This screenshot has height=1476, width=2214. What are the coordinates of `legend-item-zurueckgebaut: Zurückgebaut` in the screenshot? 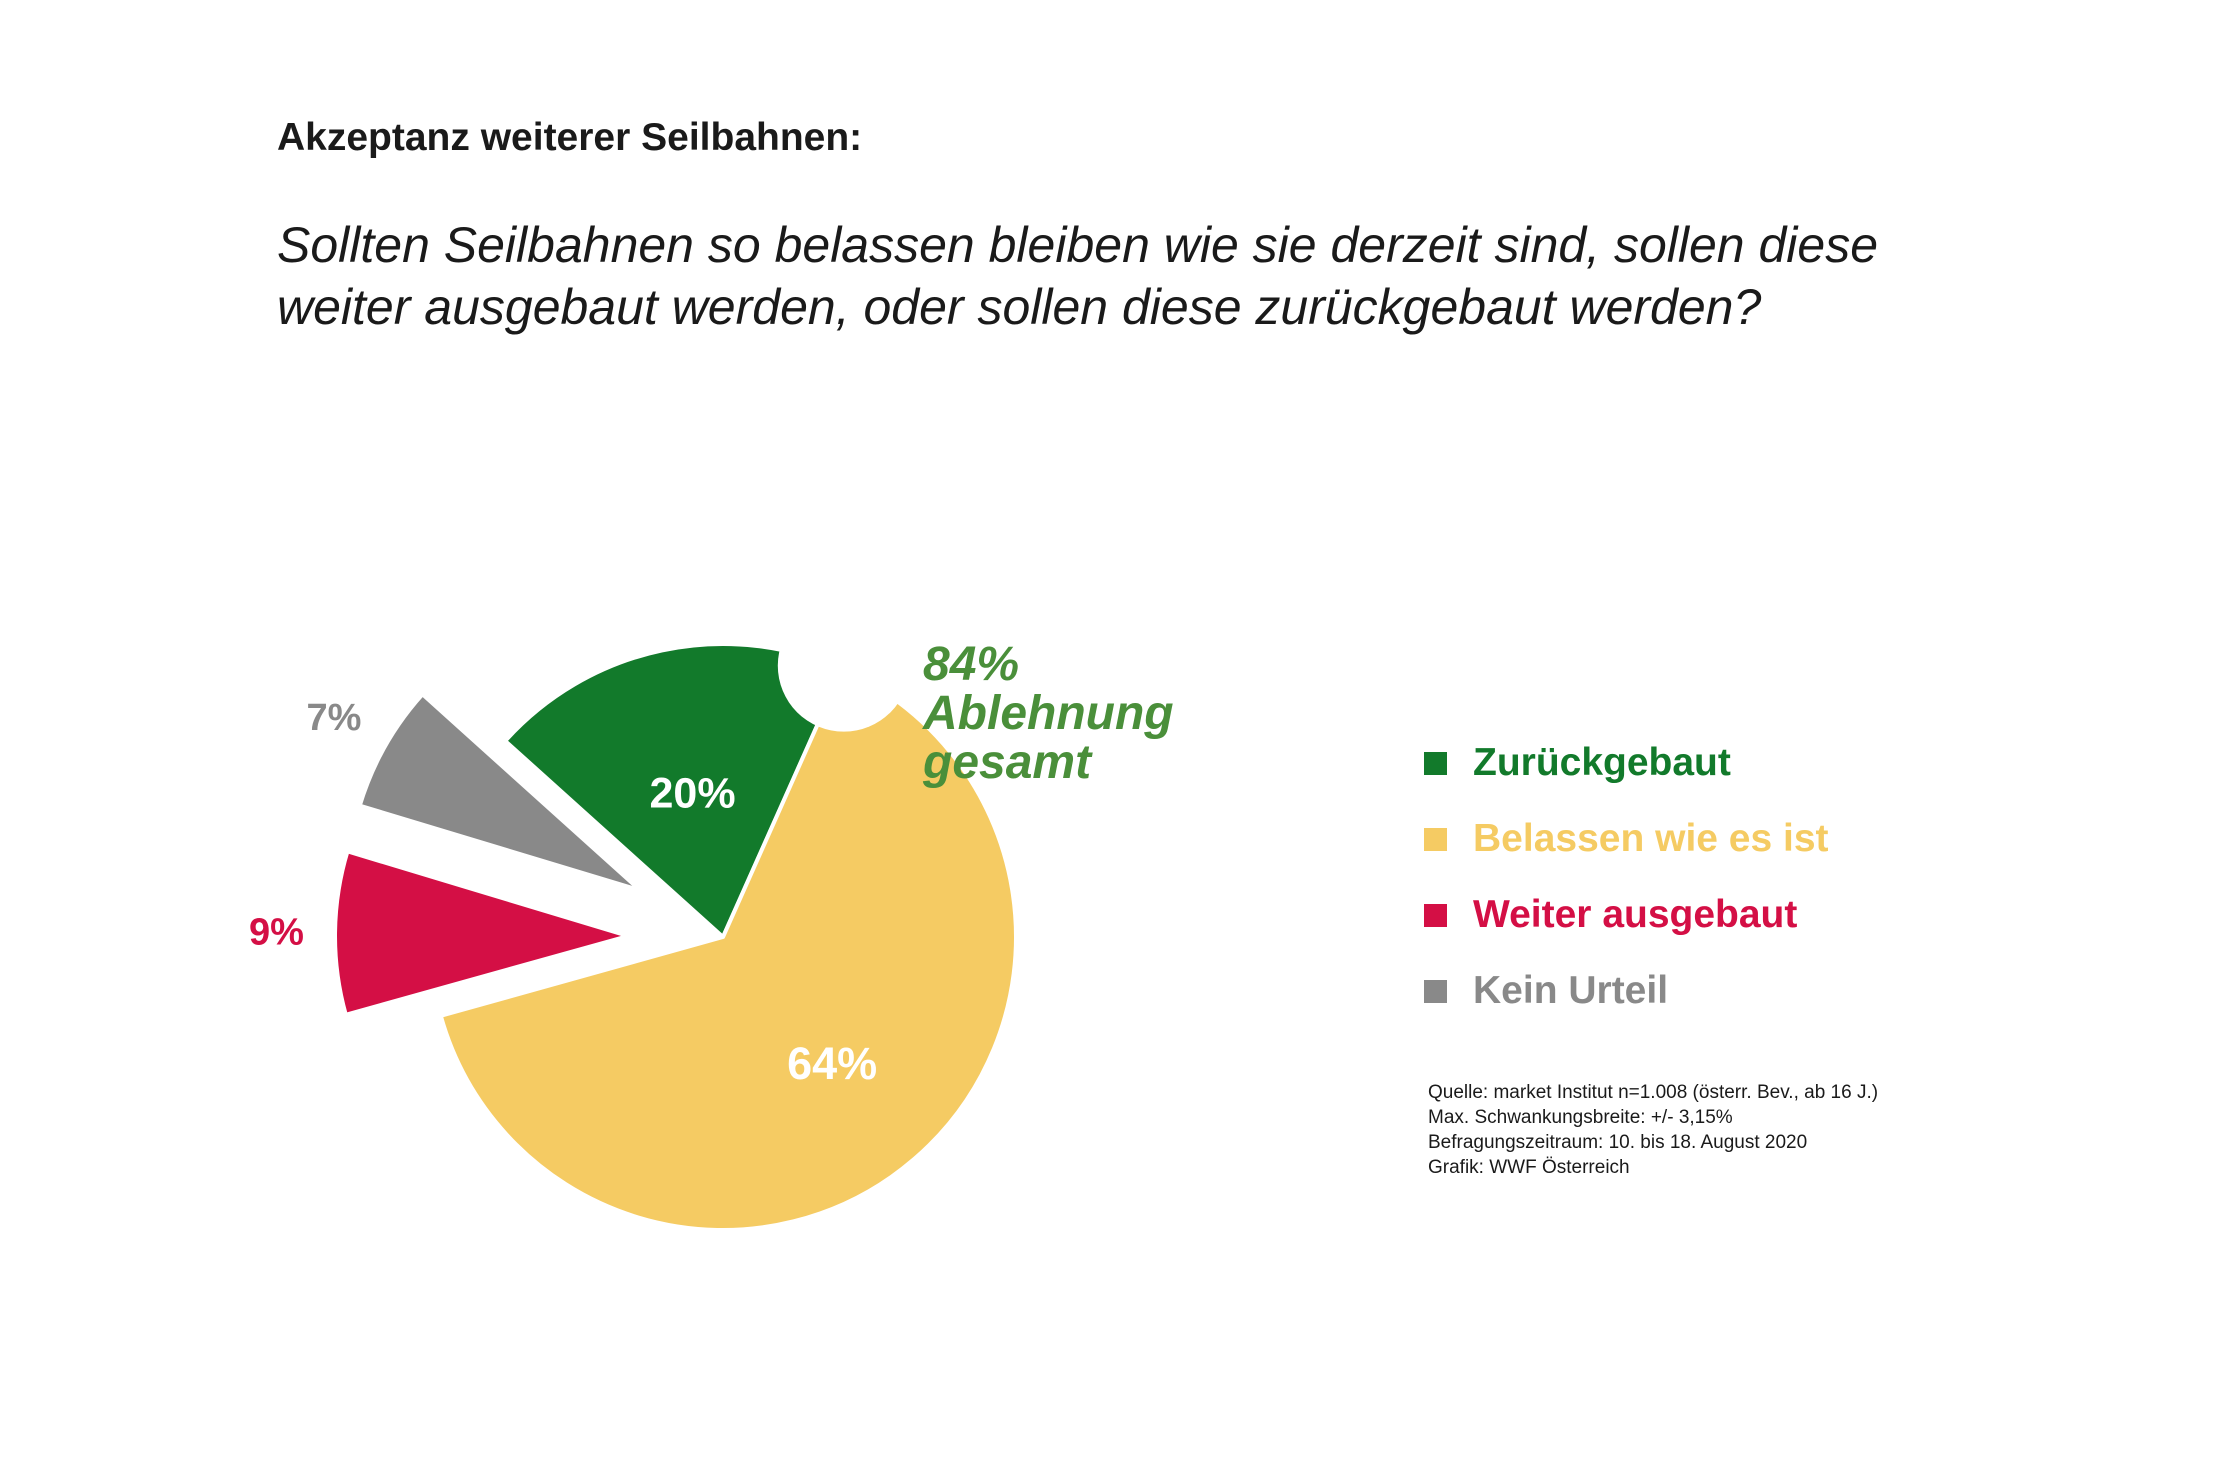 It's located at (1626, 763).